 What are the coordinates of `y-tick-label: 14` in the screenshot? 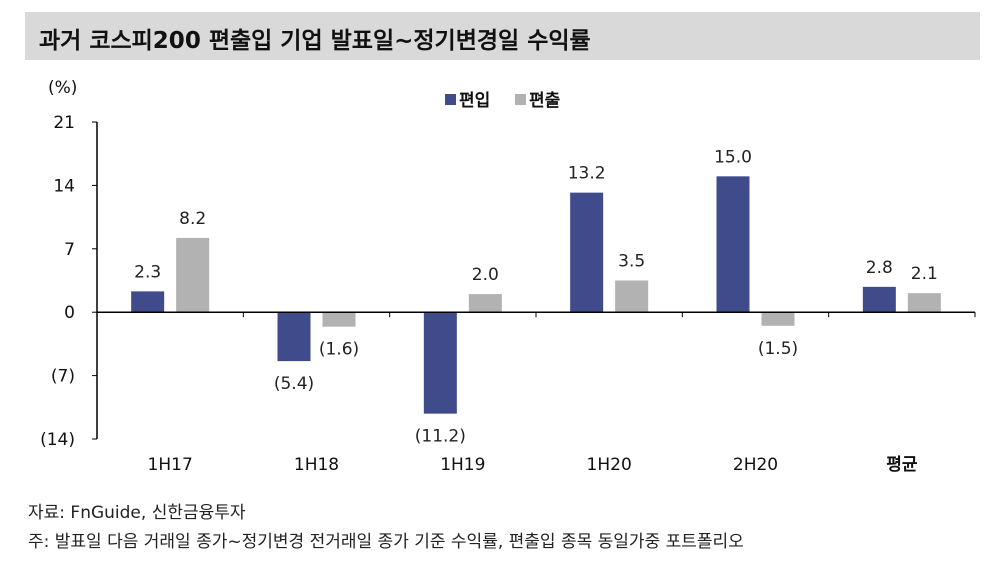 It's located at (64, 186).